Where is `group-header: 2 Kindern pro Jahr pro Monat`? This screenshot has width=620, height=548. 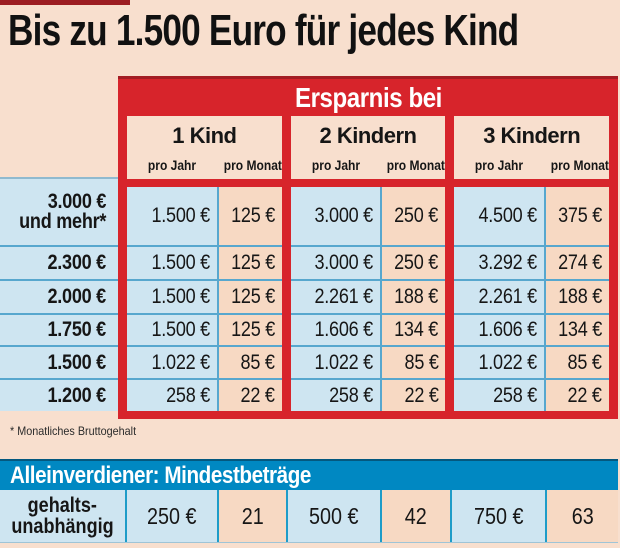 group-header: 2 Kindern pro Jahr pro Monat is located at coordinates (368, 147).